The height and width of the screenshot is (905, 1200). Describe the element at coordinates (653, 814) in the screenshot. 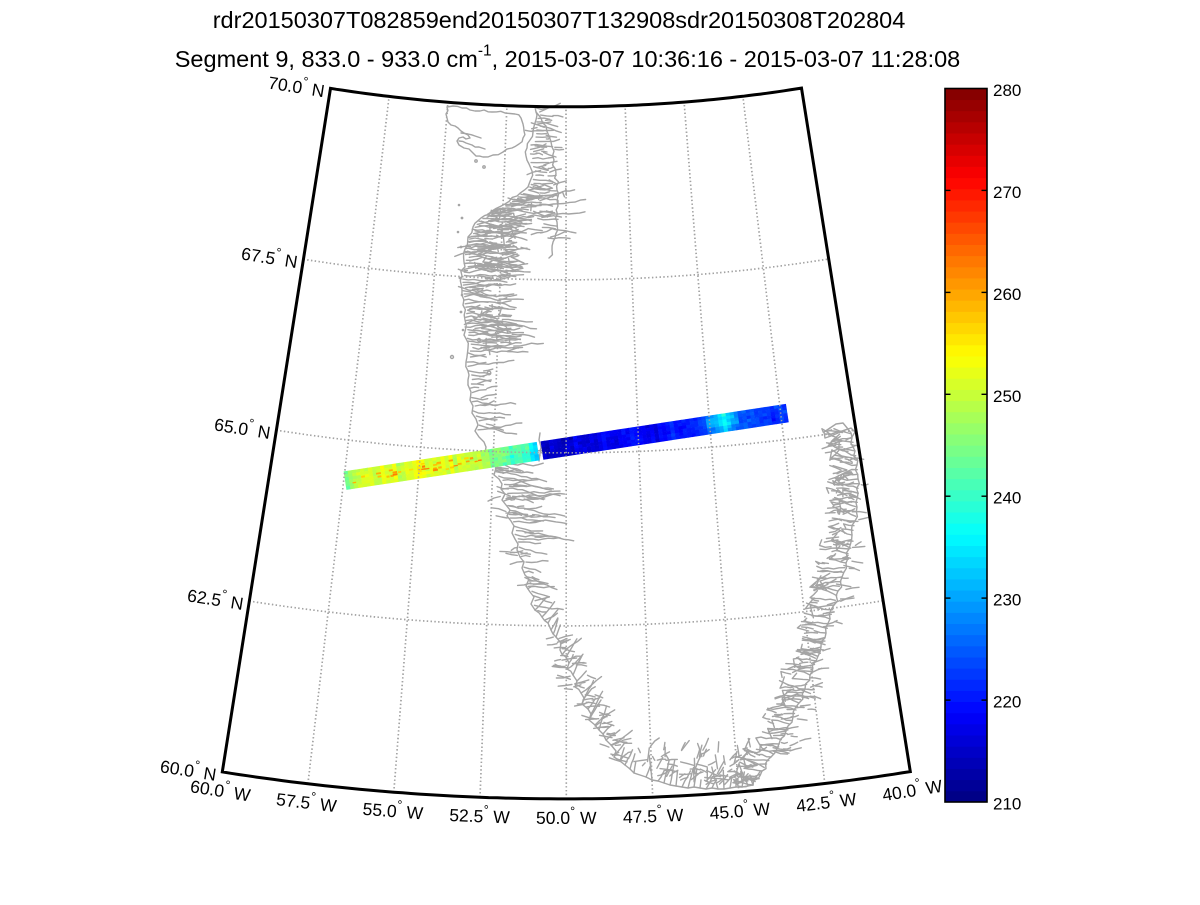

I see `svg-text: 47.5° W` at that location.